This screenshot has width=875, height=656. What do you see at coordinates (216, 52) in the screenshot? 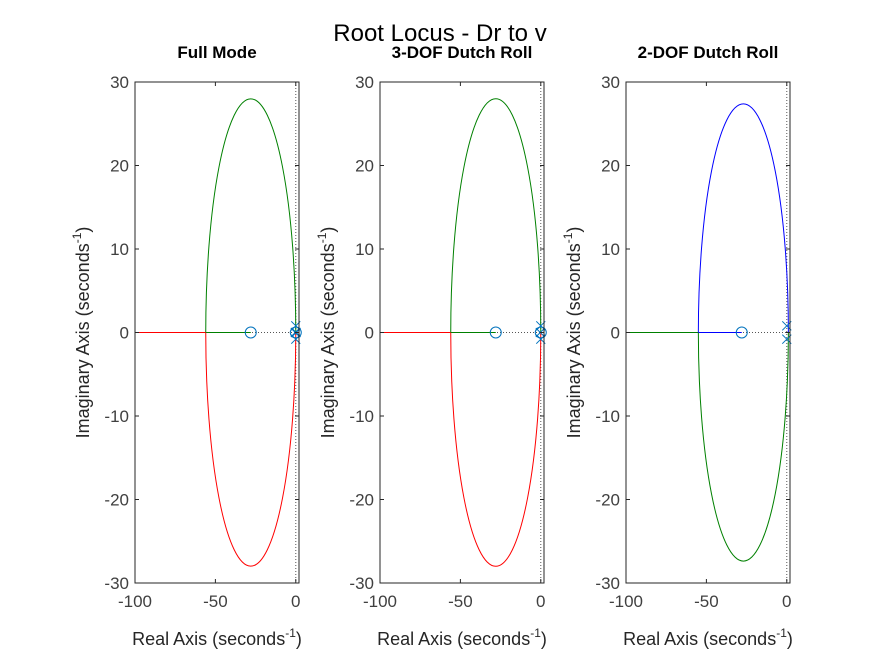
I see `panel-title: Full Mode` at bounding box center [216, 52].